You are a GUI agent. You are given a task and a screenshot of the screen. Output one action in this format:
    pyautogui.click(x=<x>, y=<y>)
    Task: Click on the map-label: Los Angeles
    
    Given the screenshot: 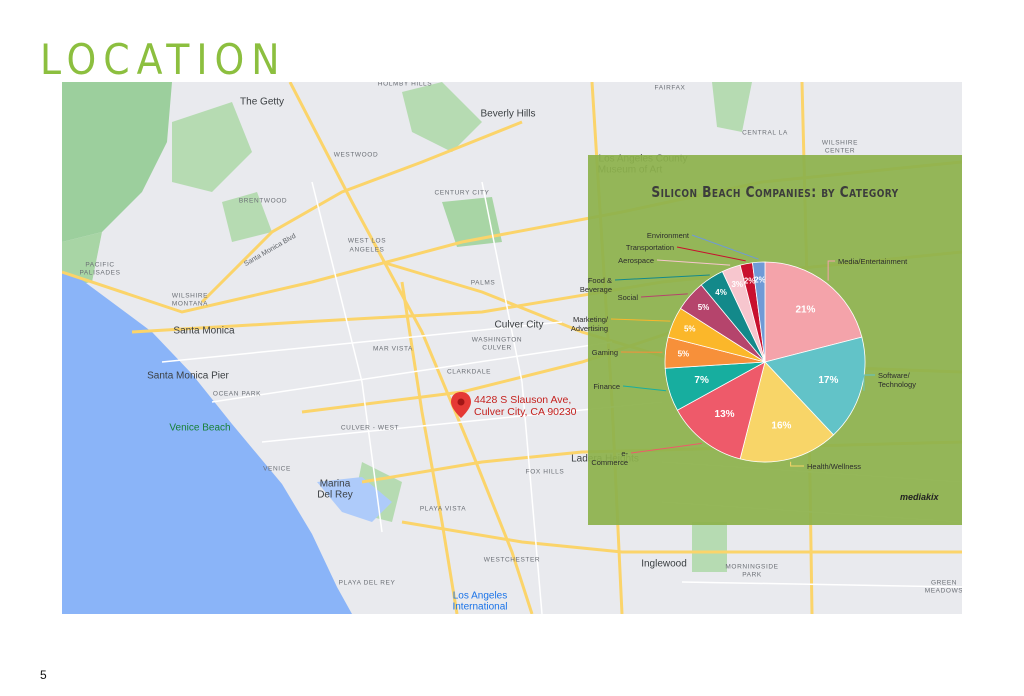 What is the action you would take?
    pyautogui.click(x=480, y=596)
    